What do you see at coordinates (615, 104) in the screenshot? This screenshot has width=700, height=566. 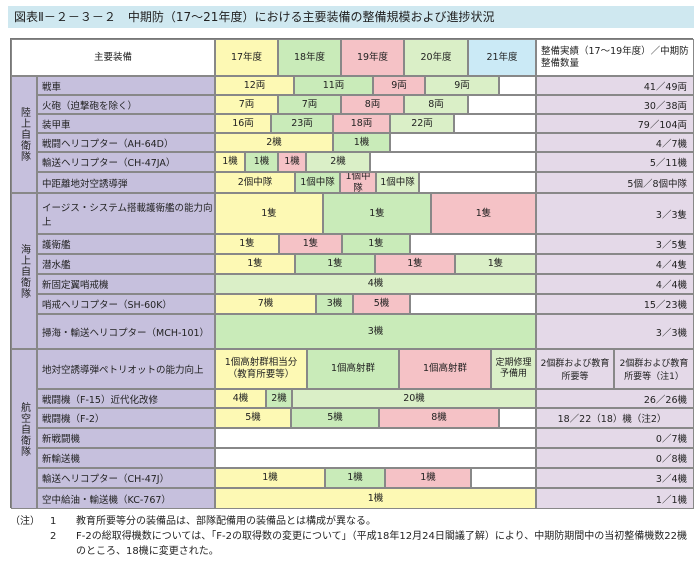 I see `row-result: 30／38両` at bounding box center [615, 104].